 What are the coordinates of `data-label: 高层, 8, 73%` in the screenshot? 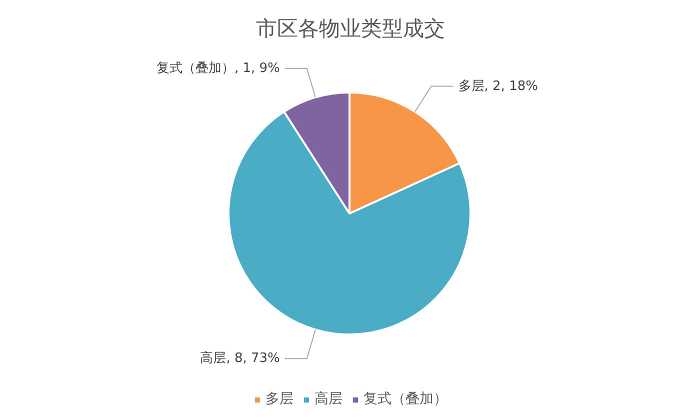 It's located at (240, 358).